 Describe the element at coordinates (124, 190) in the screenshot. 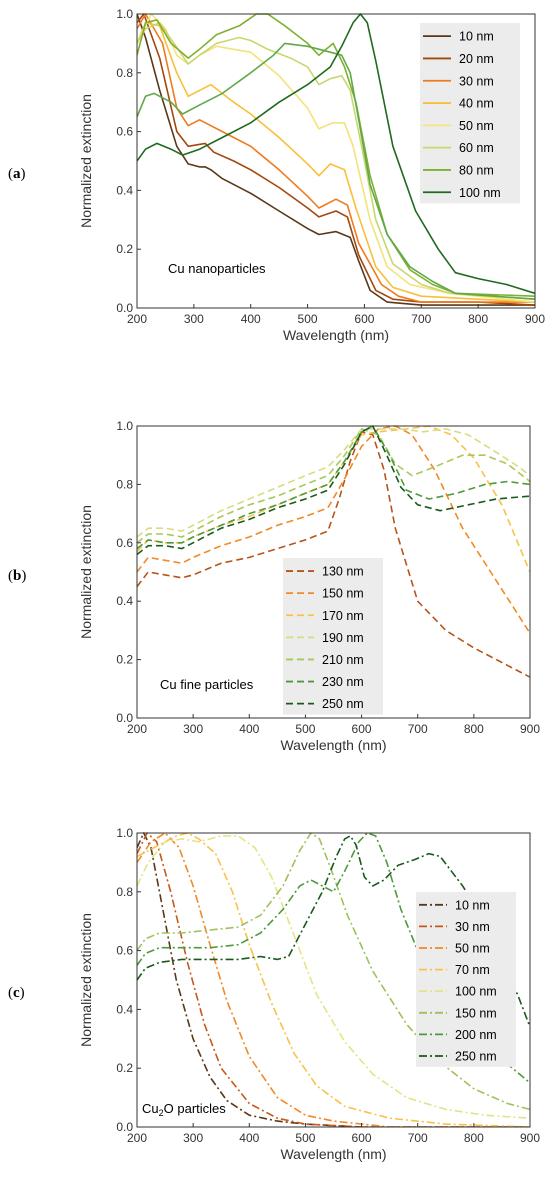

I see `y-tick-label-a-2: 0.4` at that location.